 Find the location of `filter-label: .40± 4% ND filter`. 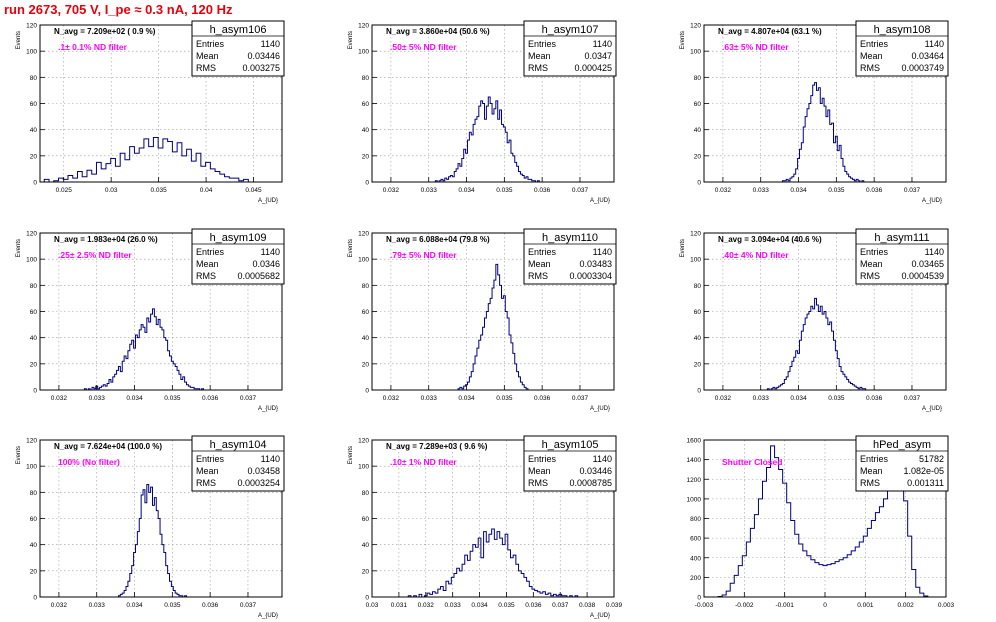

filter-label: .40± 4% ND filter is located at coordinates (755, 255).